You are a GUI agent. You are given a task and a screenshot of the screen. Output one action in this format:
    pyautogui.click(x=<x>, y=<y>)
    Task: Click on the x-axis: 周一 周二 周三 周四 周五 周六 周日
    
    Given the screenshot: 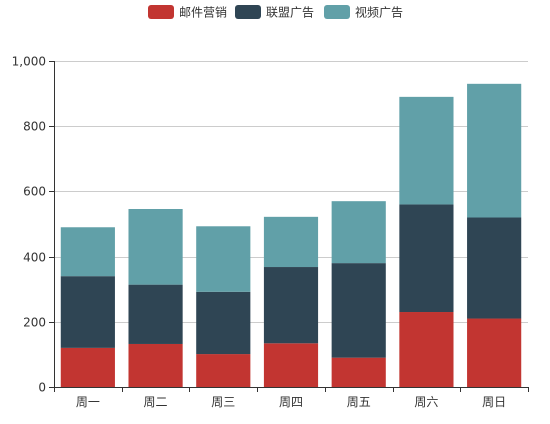 What is the action you would take?
    pyautogui.click(x=291, y=398)
    